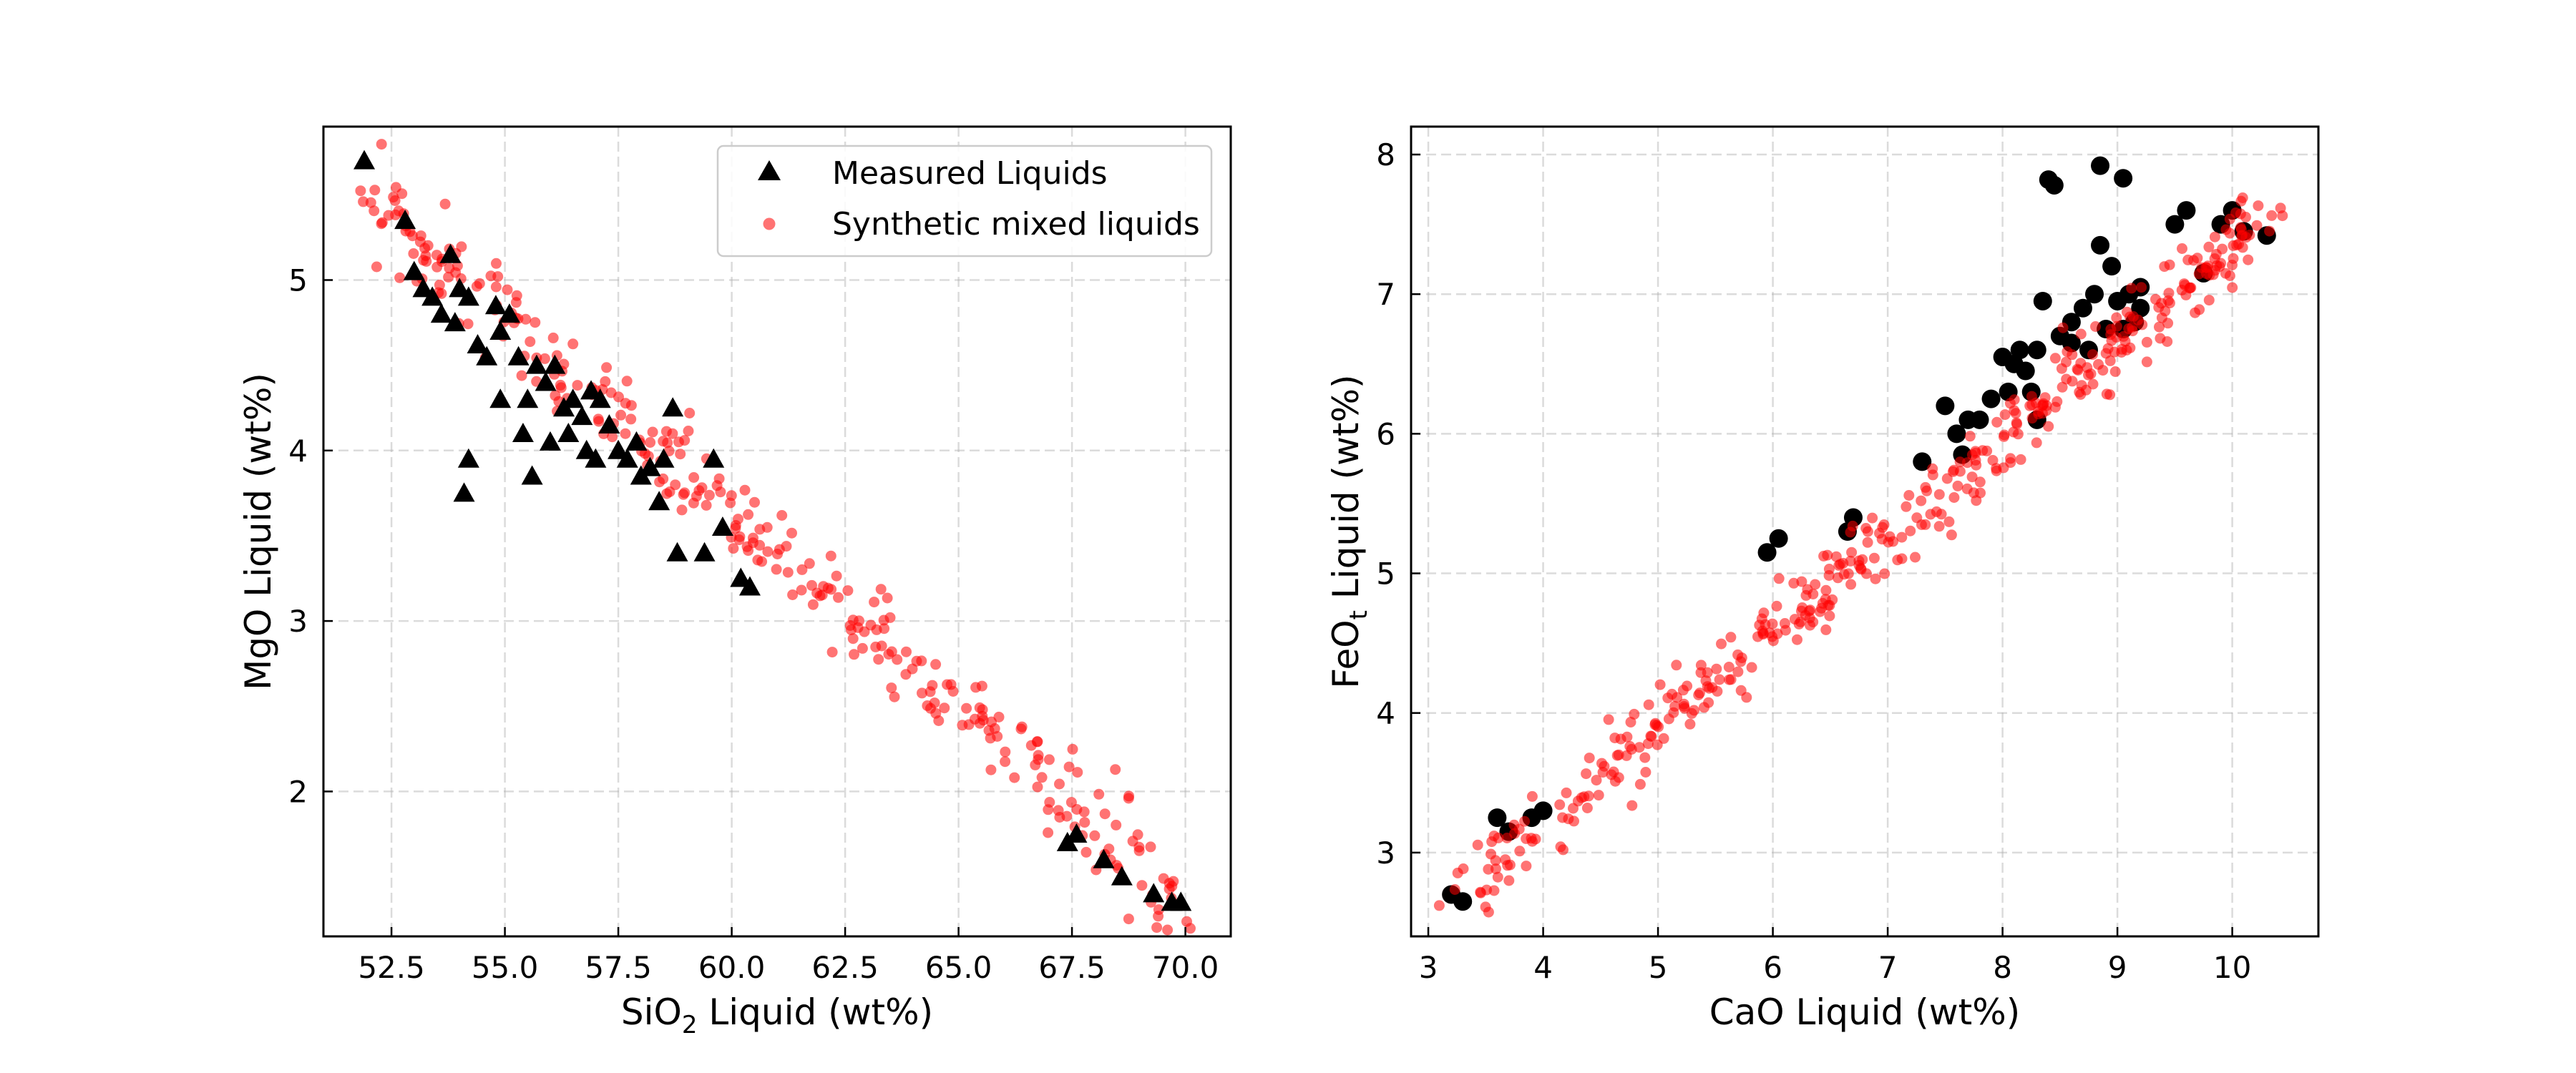  What do you see at coordinates (1385, 155) in the screenshot?
I see `y-tick-label: 8` at bounding box center [1385, 155].